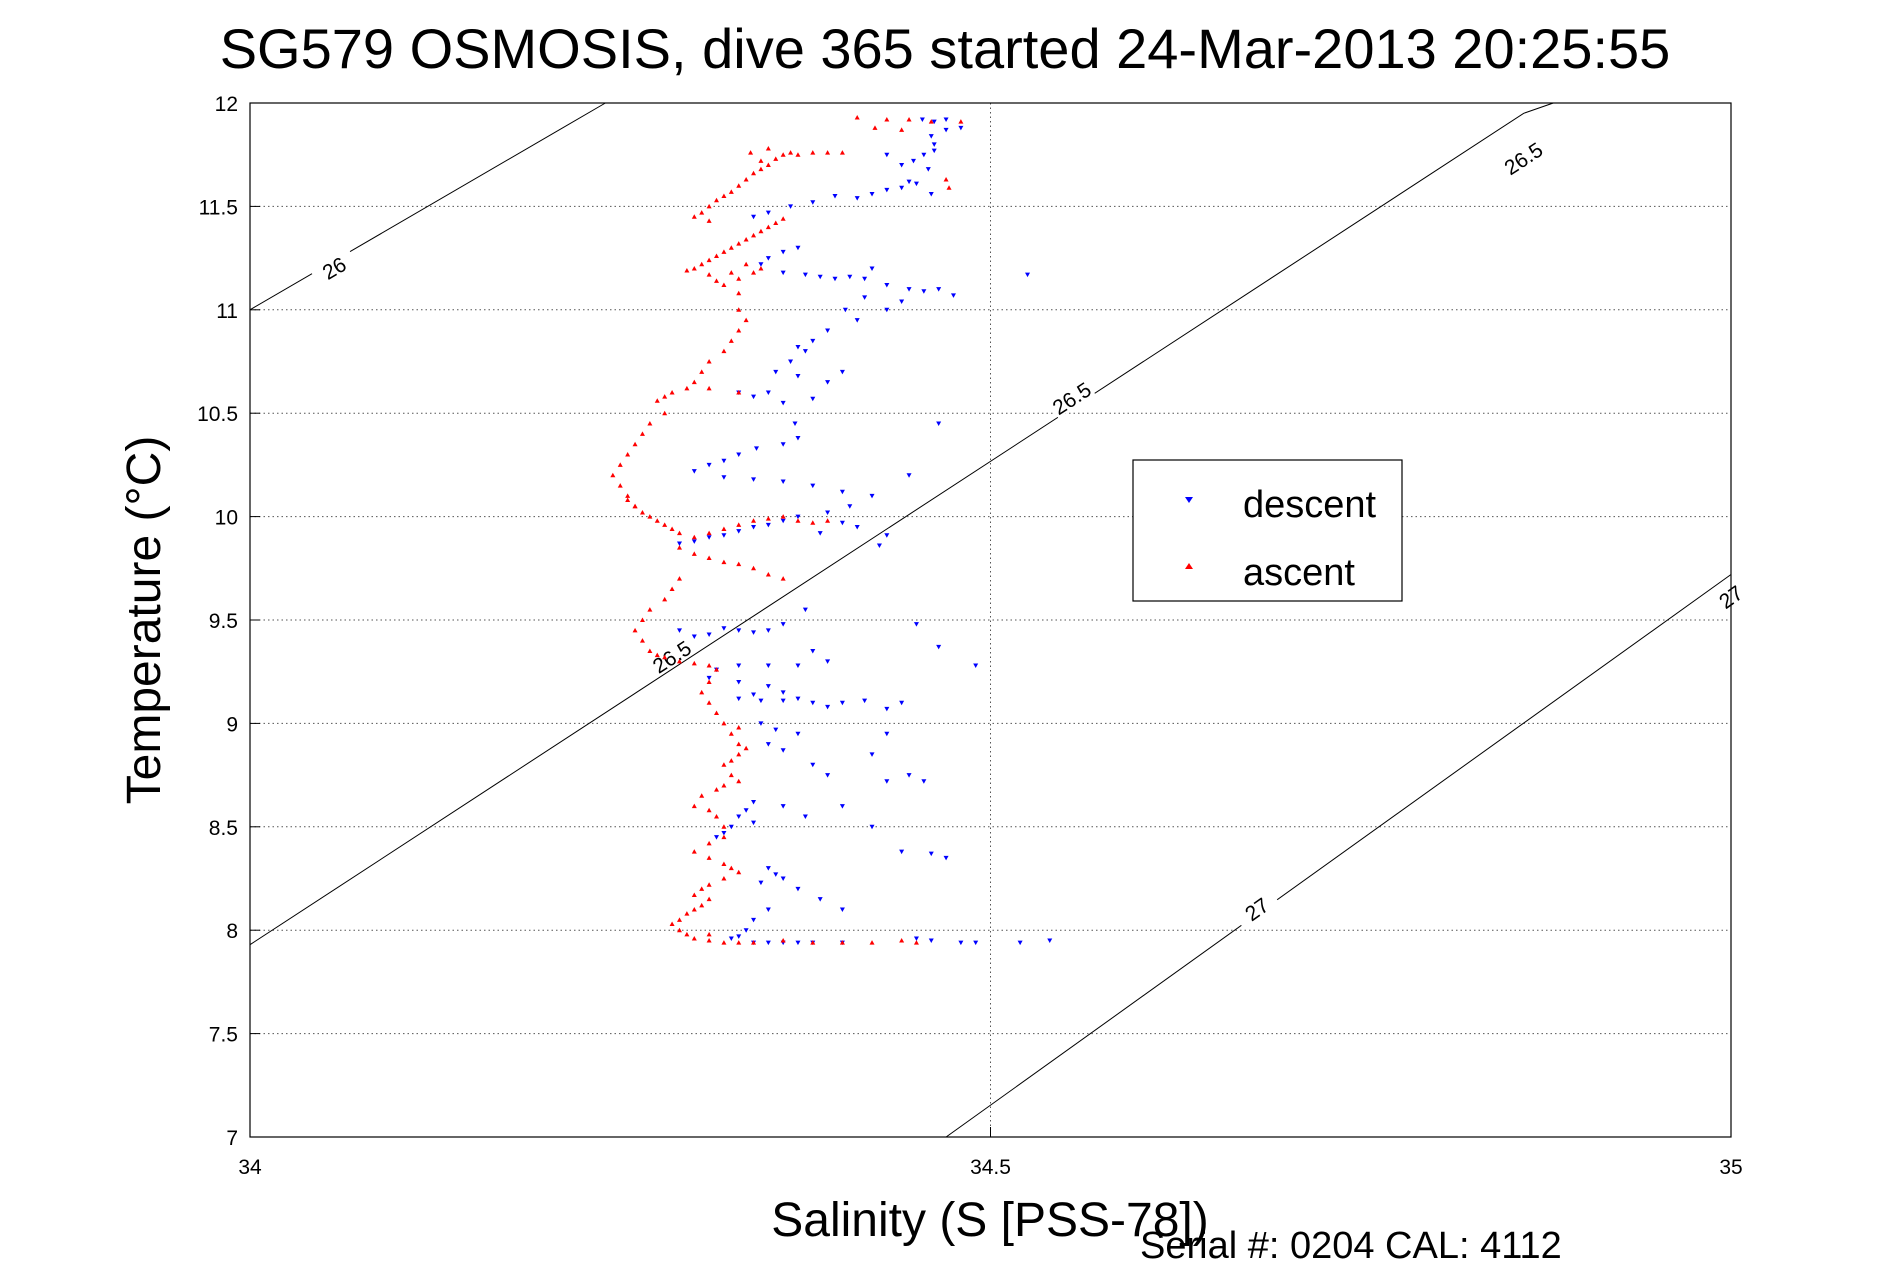 Image resolution: width=1891 pixels, height=1262 pixels. What do you see at coordinates (223, 828) in the screenshot?
I see `y-tick-label: 8.5` at bounding box center [223, 828].